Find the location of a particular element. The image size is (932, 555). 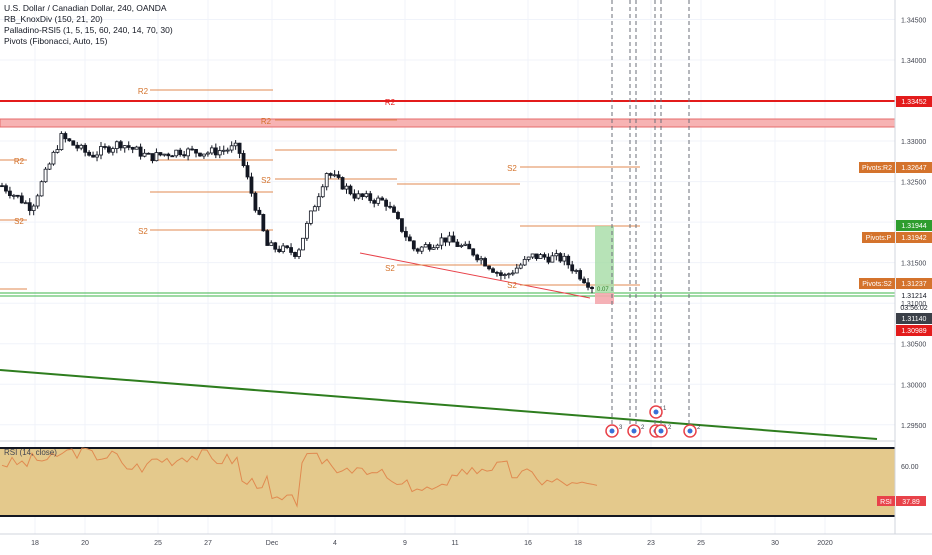

pivot-label: R2 is located at coordinates (19, 161).